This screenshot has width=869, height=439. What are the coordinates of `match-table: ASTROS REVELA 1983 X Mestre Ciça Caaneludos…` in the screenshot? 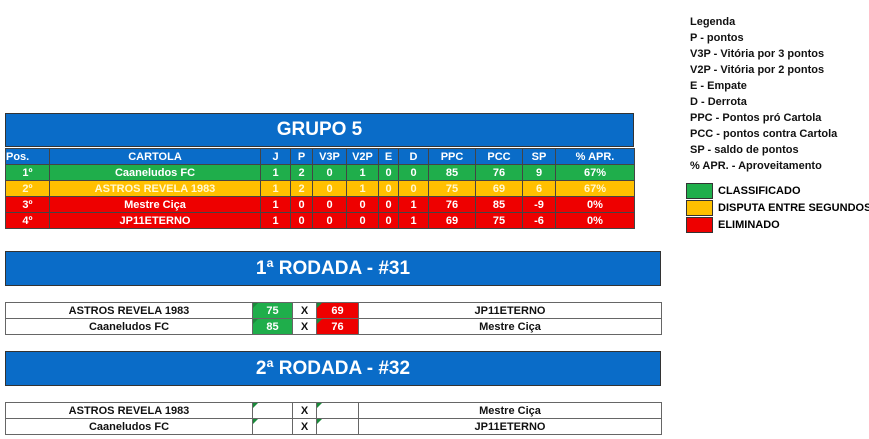 It's located at (333, 418).